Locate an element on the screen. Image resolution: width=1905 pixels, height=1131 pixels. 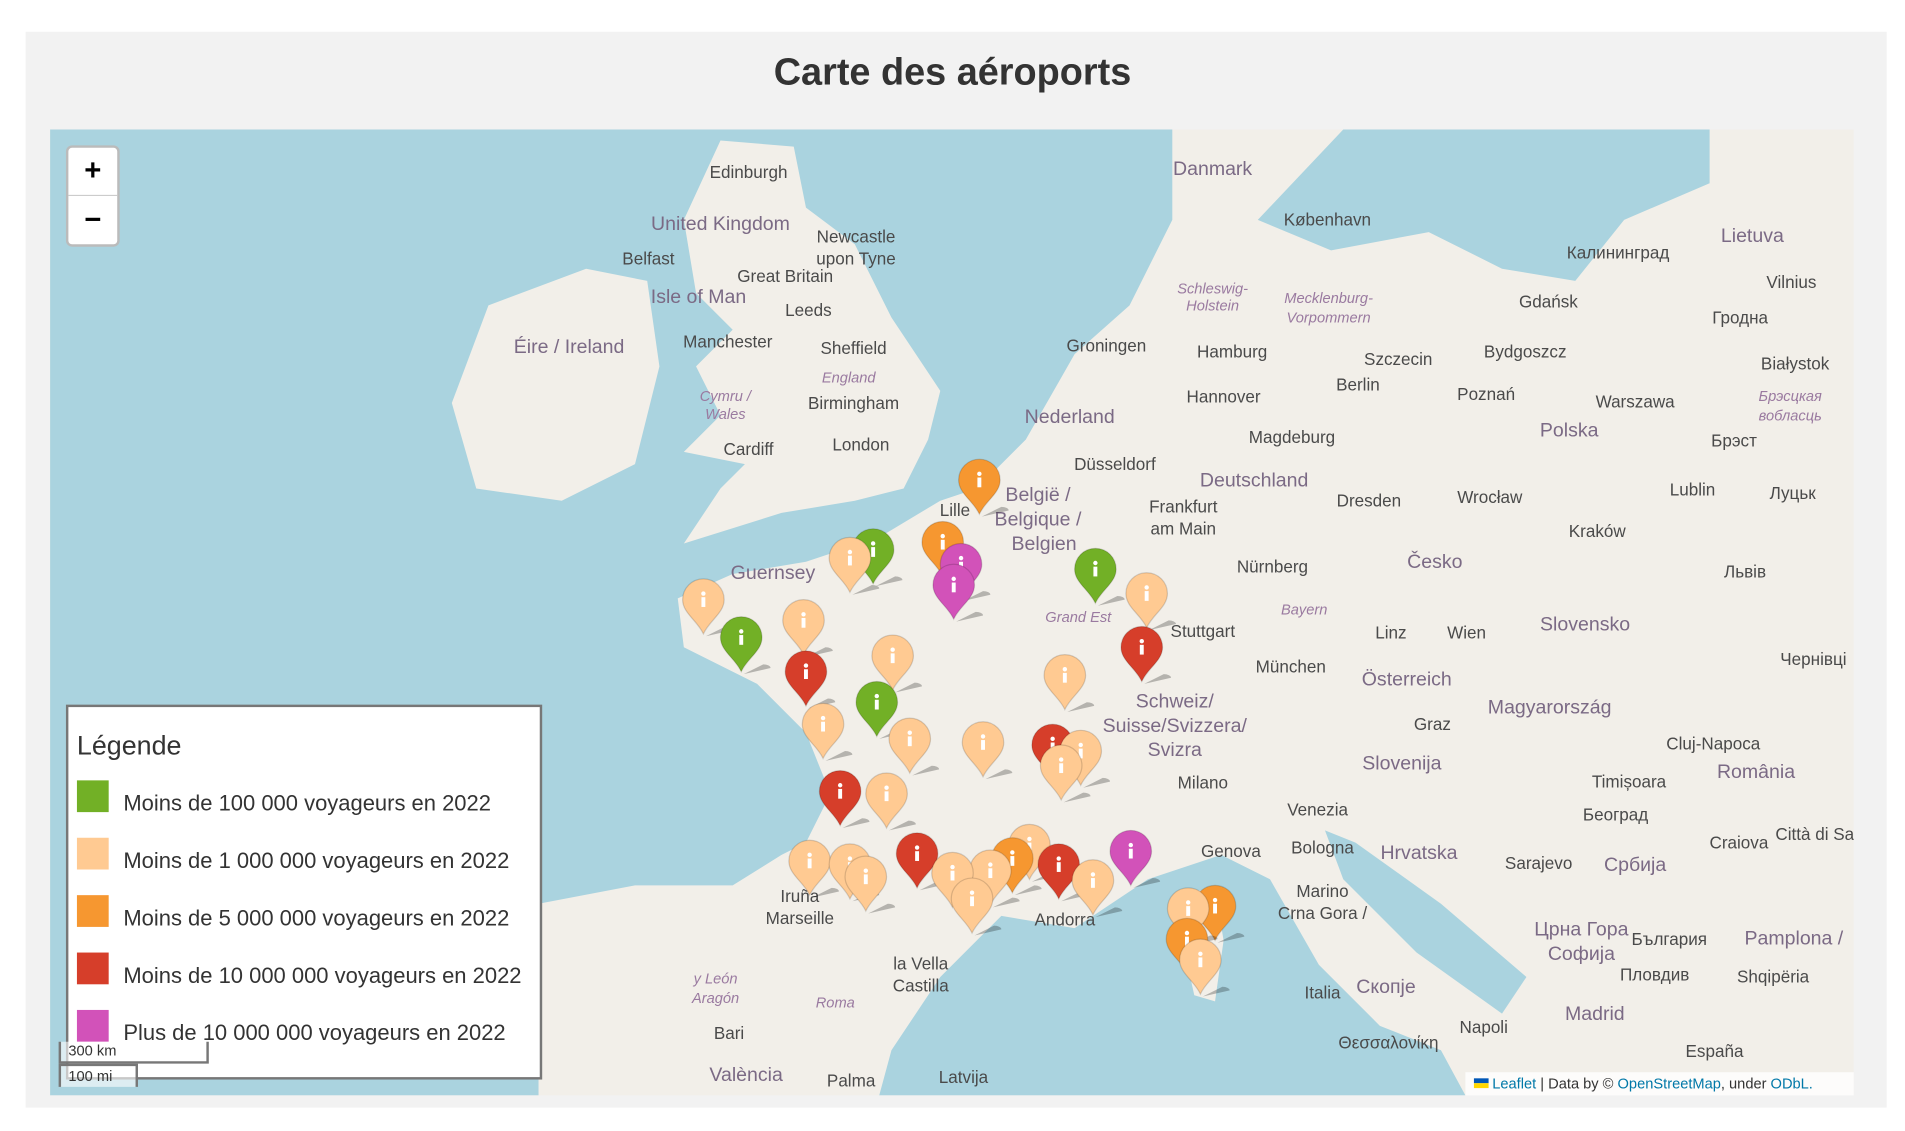
place-label: Wales is located at coordinates (725, 415).